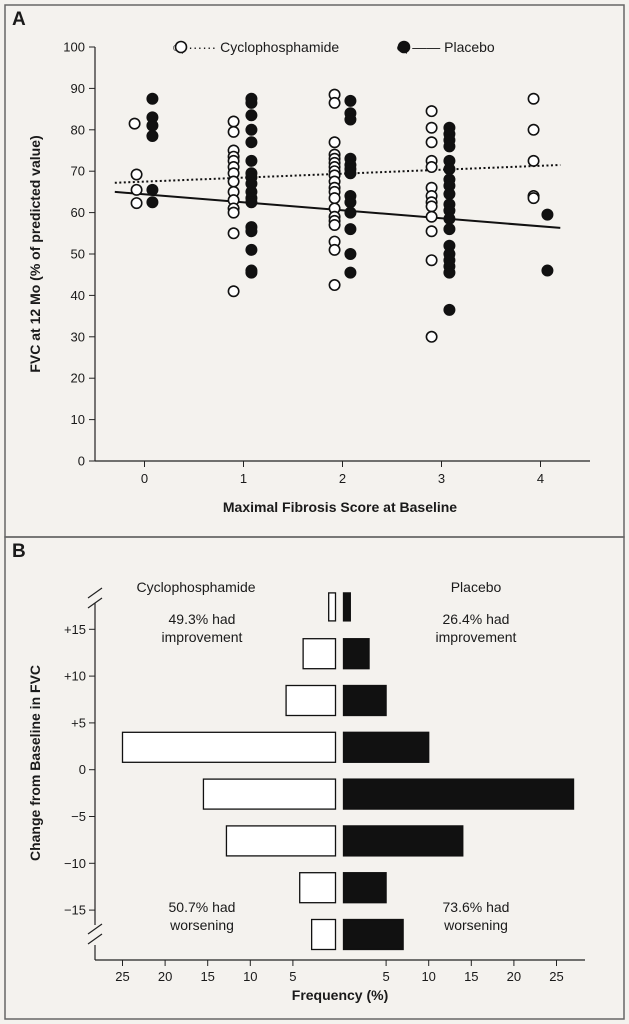 This screenshot has width=629, height=1024. Describe the element at coordinates (78, 171) in the screenshot. I see `y-tick-label: 70` at that location.